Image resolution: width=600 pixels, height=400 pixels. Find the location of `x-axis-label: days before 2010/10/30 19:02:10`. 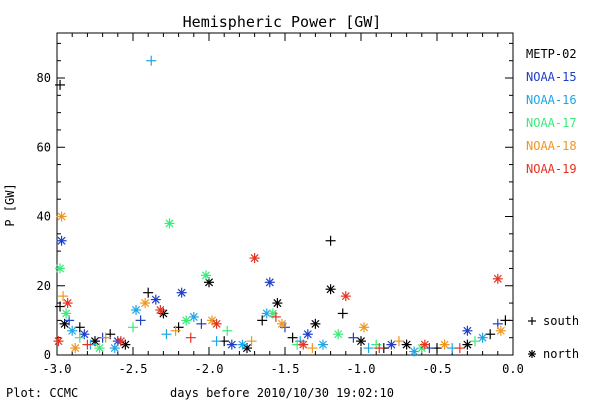

x-axis-label: days before 2010/10/30 19:02:10 is located at coordinates (282, 393).